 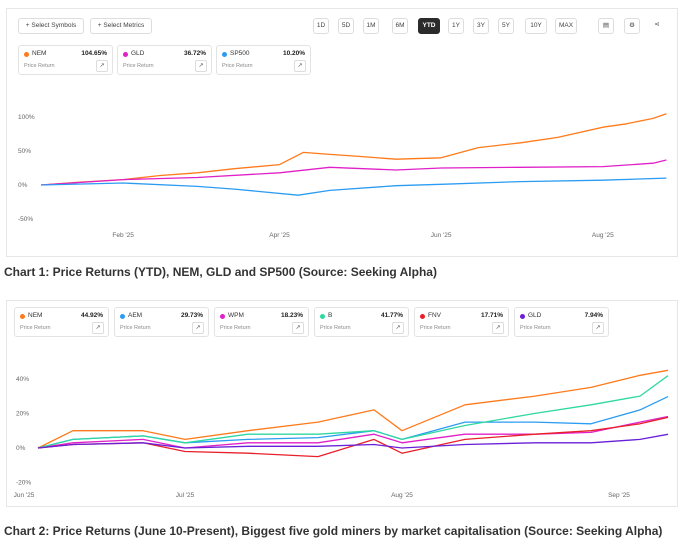 I want to click on card-value: 44.92%, so click(x=91, y=315).